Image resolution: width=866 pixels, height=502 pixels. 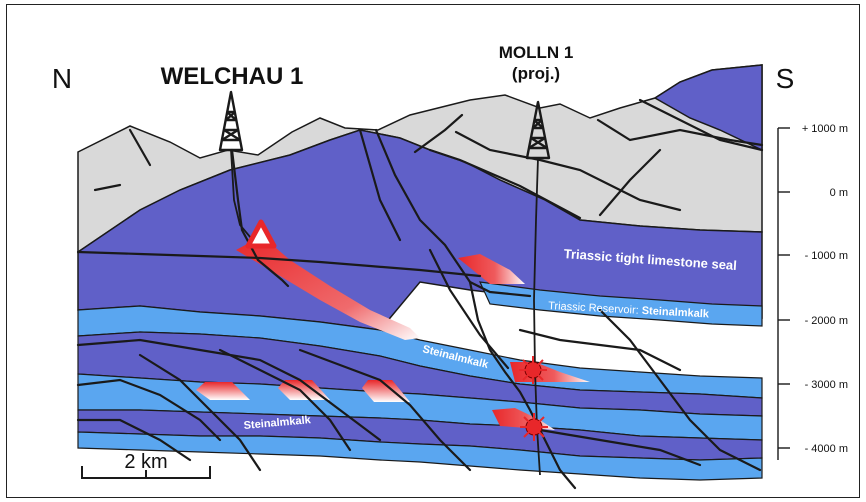 I want to click on depth-tick-label: - 4000 m, so click(x=826, y=449).